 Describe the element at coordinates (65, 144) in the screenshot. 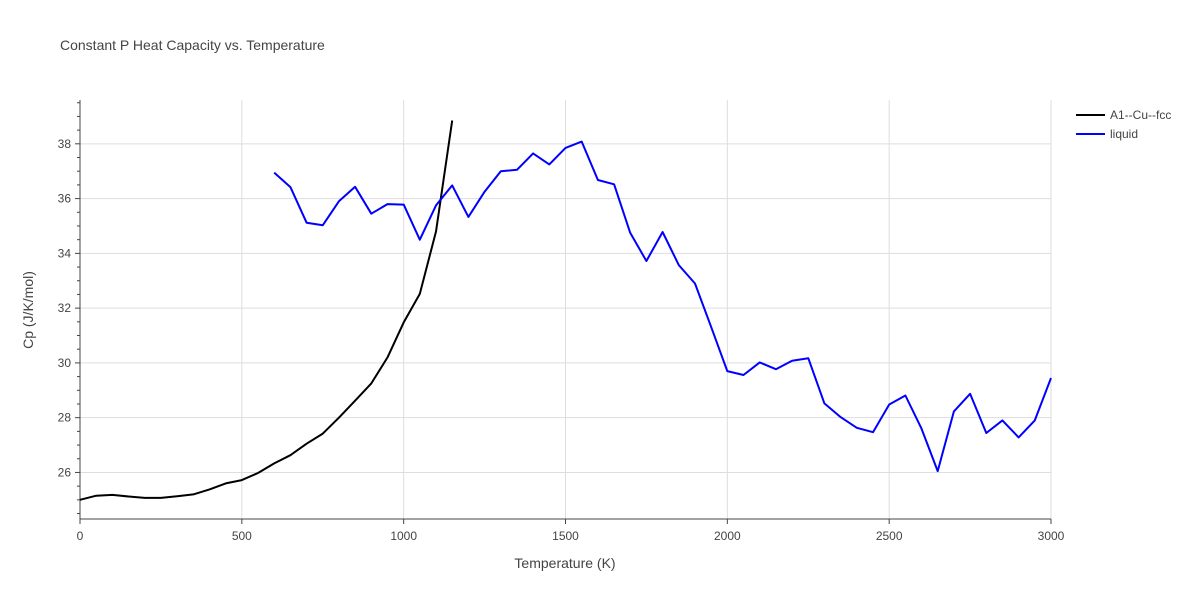

I see `y-tick-label: 38` at that location.